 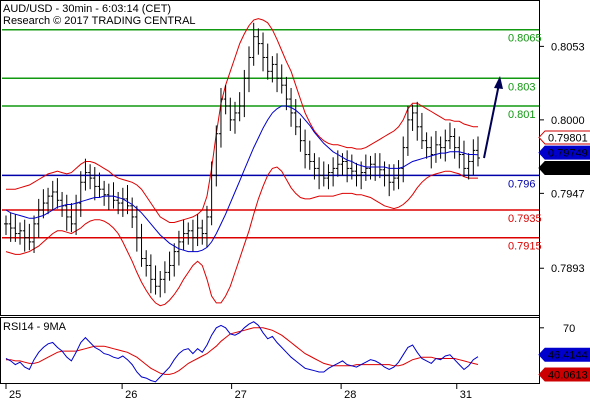 What do you see at coordinates (522, 115) in the screenshot?
I see `level-label: 0.801` at bounding box center [522, 115].